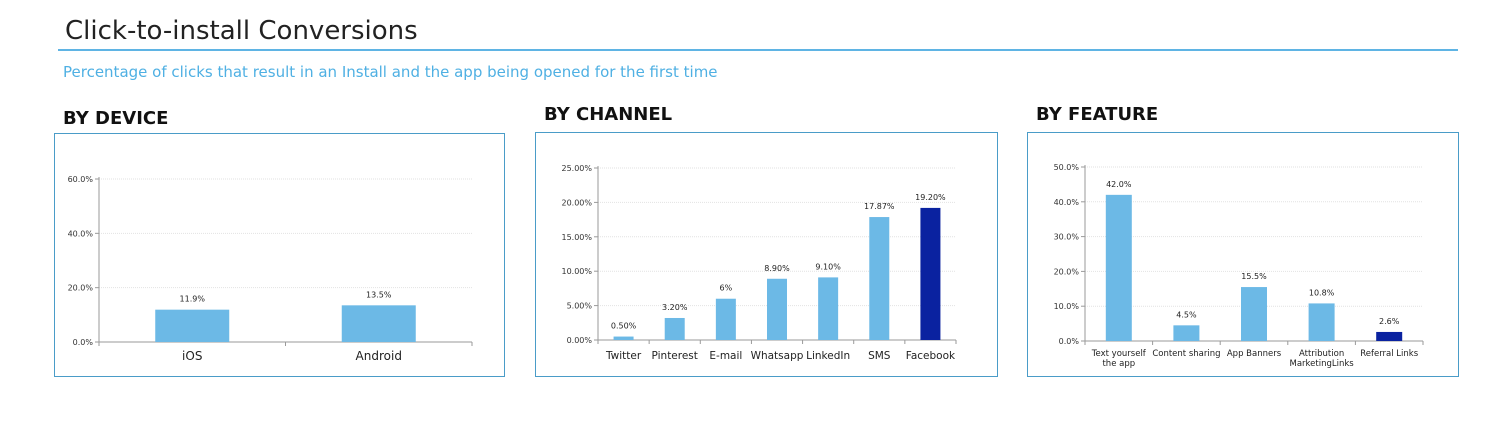 This screenshot has height=425, width=1500. What do you see at coordinates (576, 237) in the screenshot?
I see `y-tick-label: 15.00%` at bounding box center [576, 237].